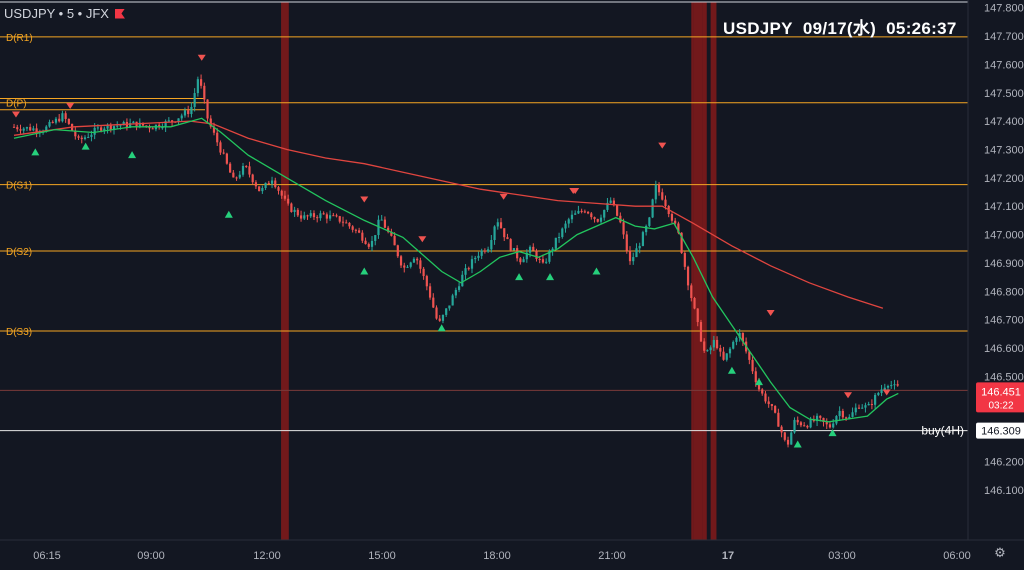  What do you see at coordinates (957, 556) in the screenshot?
I see `x-tick-label: 06:00` at bounding box center [957, 556].